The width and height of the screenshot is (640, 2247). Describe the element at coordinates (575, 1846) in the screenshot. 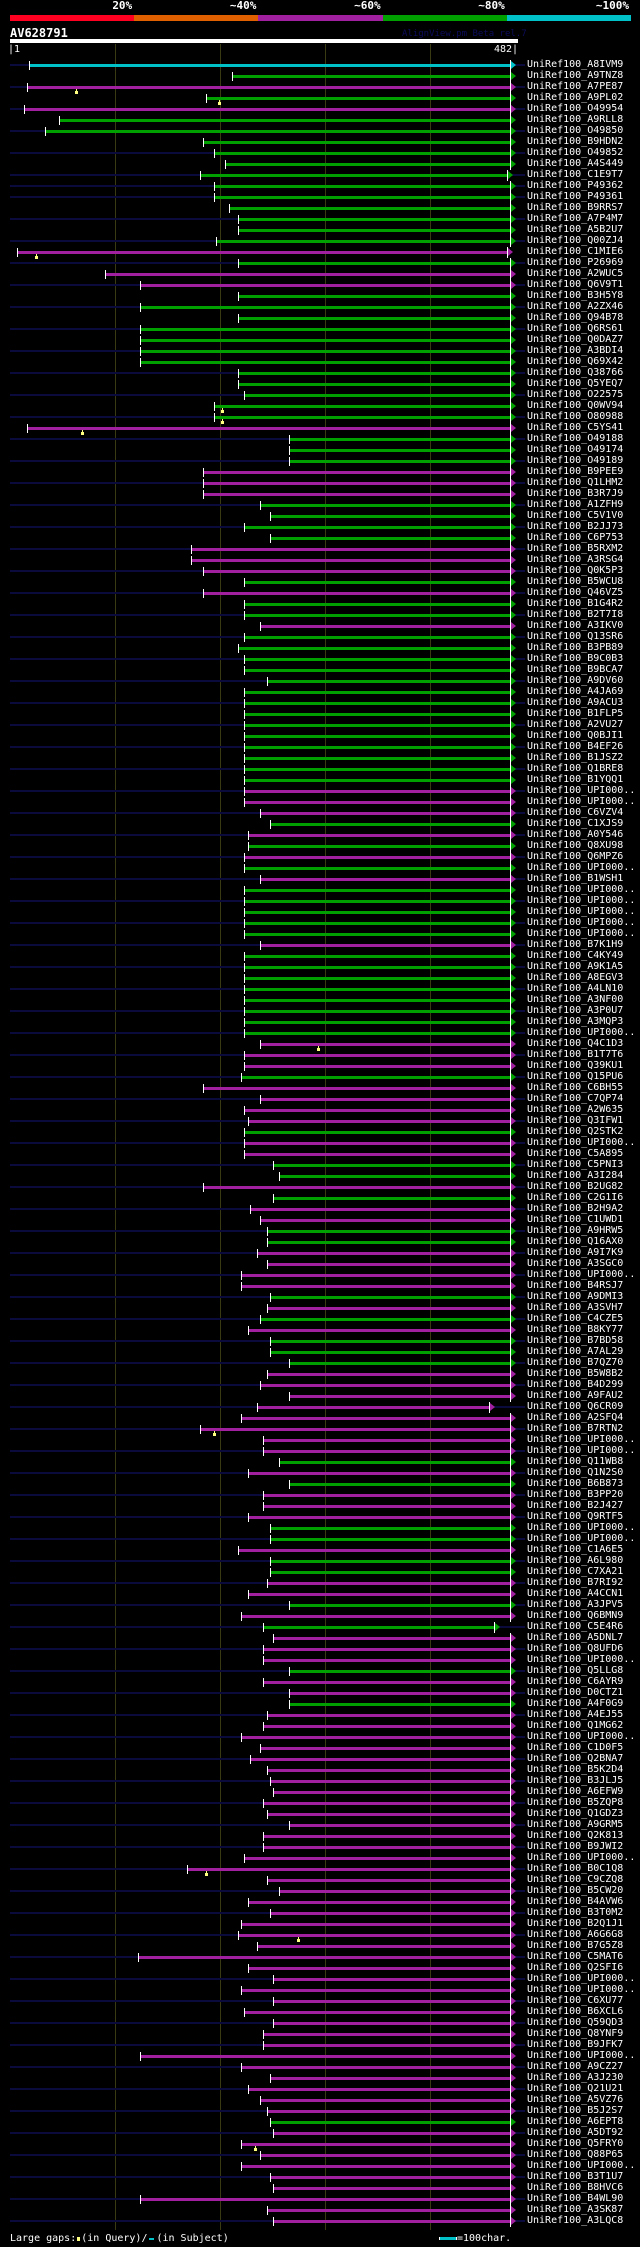

I see `subject-label: UniRef100_B9JWI2` at that location.